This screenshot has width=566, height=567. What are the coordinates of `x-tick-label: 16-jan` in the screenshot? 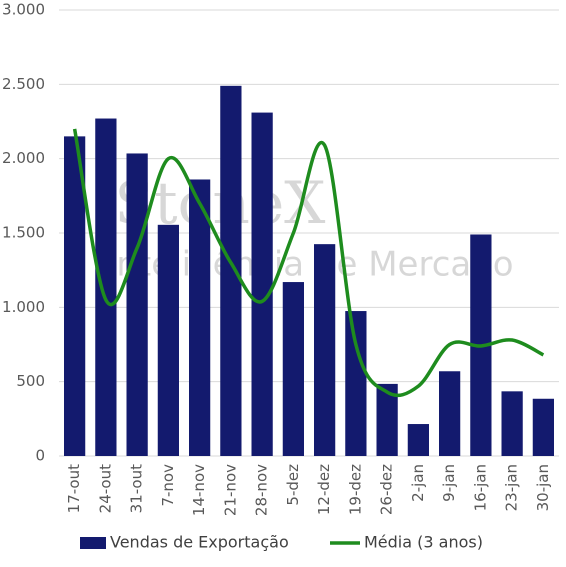 It's located at (480, 487).